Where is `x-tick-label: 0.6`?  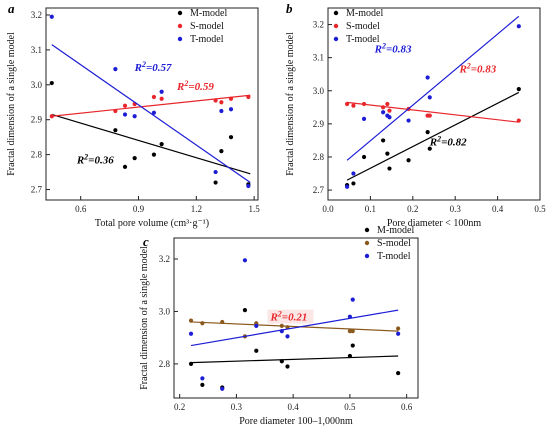 x-tick-label: 0.6 is located at coordinates (407, 407).